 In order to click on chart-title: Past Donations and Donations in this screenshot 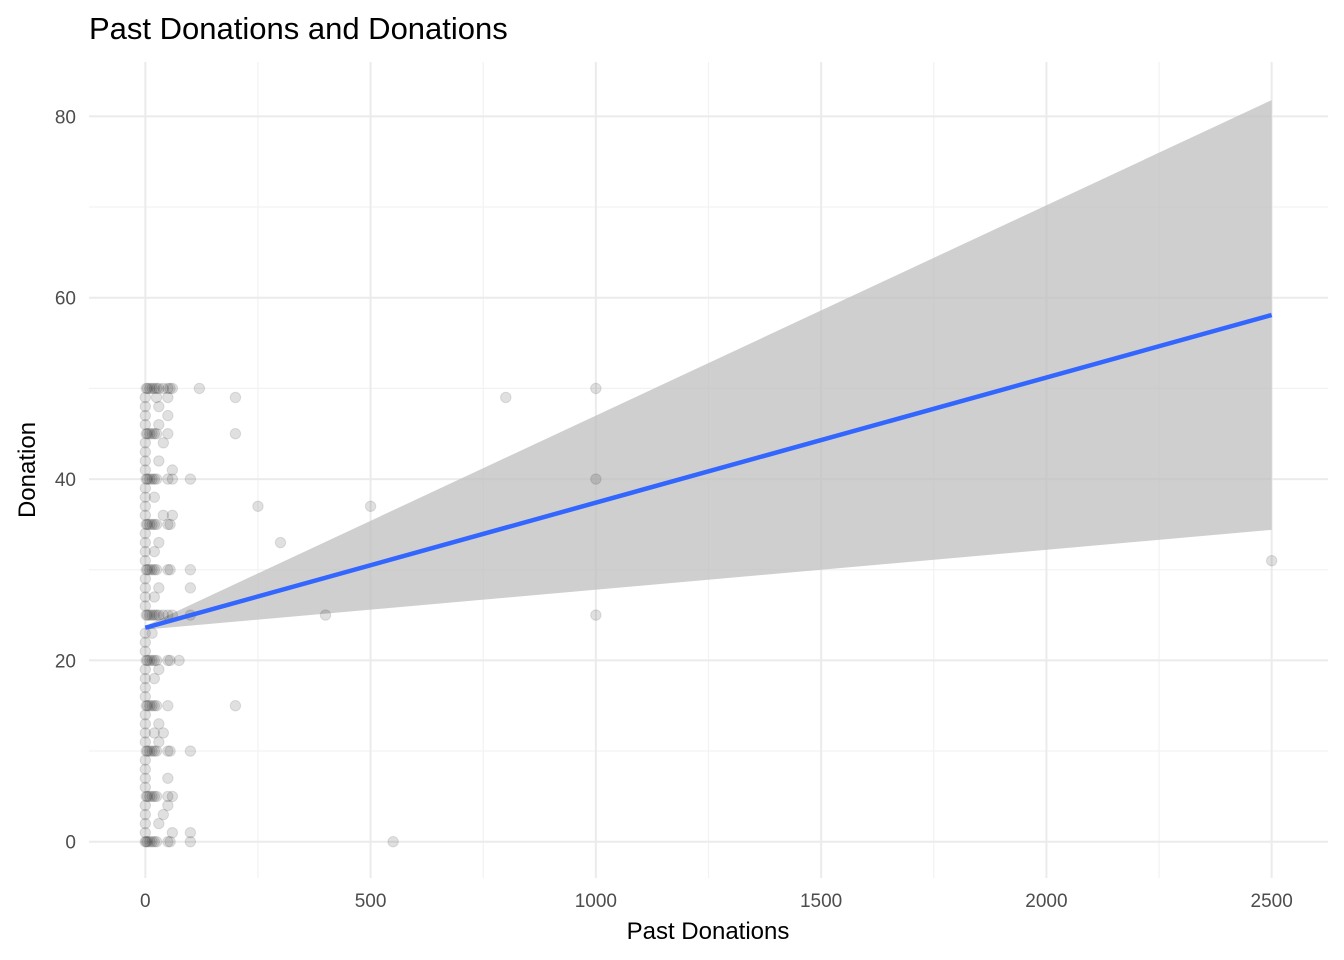, I will do `click(298, 28)`.